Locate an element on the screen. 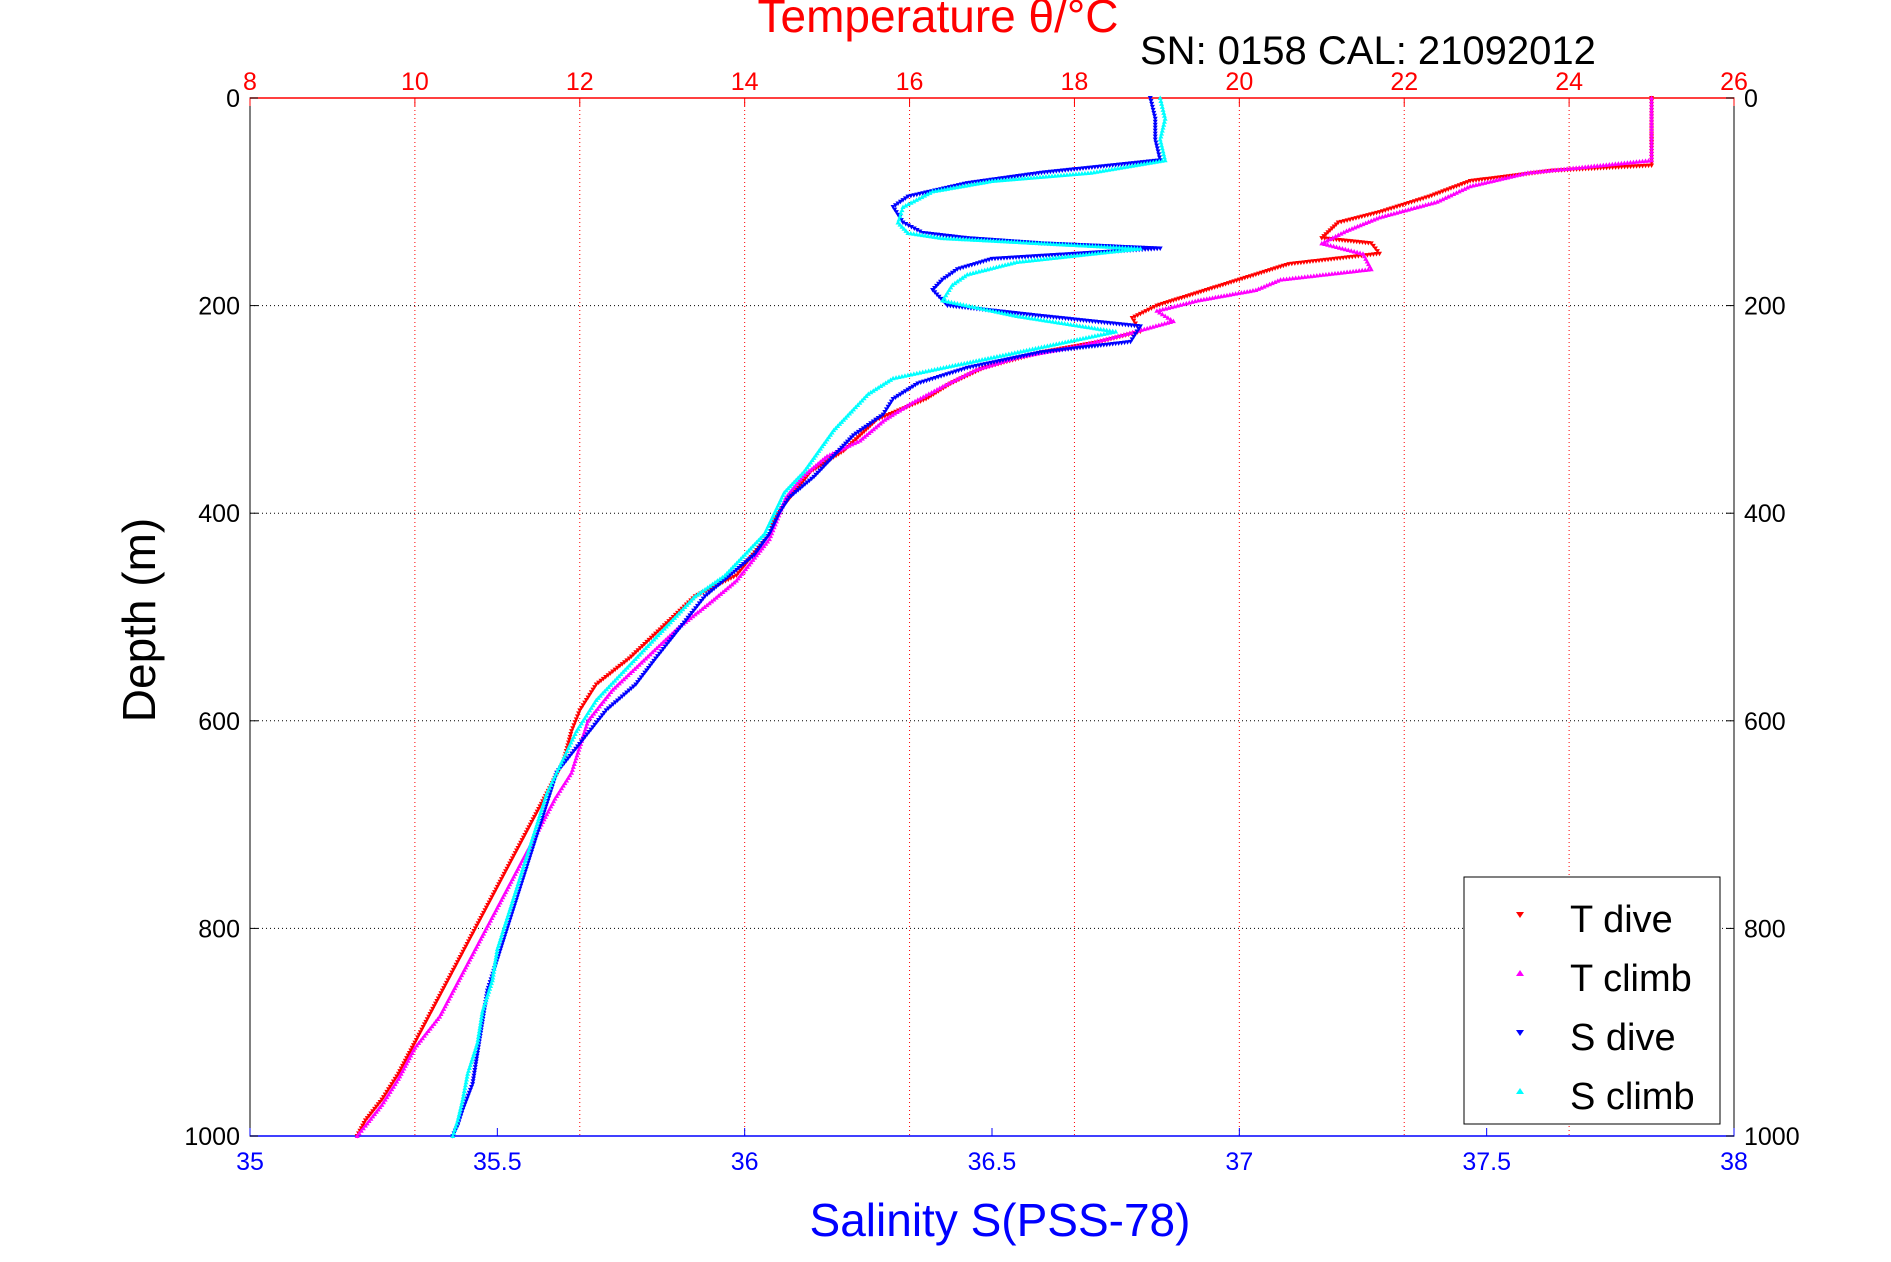  depth-tick-label-right: 800 is located at coordinates (1765, 929).